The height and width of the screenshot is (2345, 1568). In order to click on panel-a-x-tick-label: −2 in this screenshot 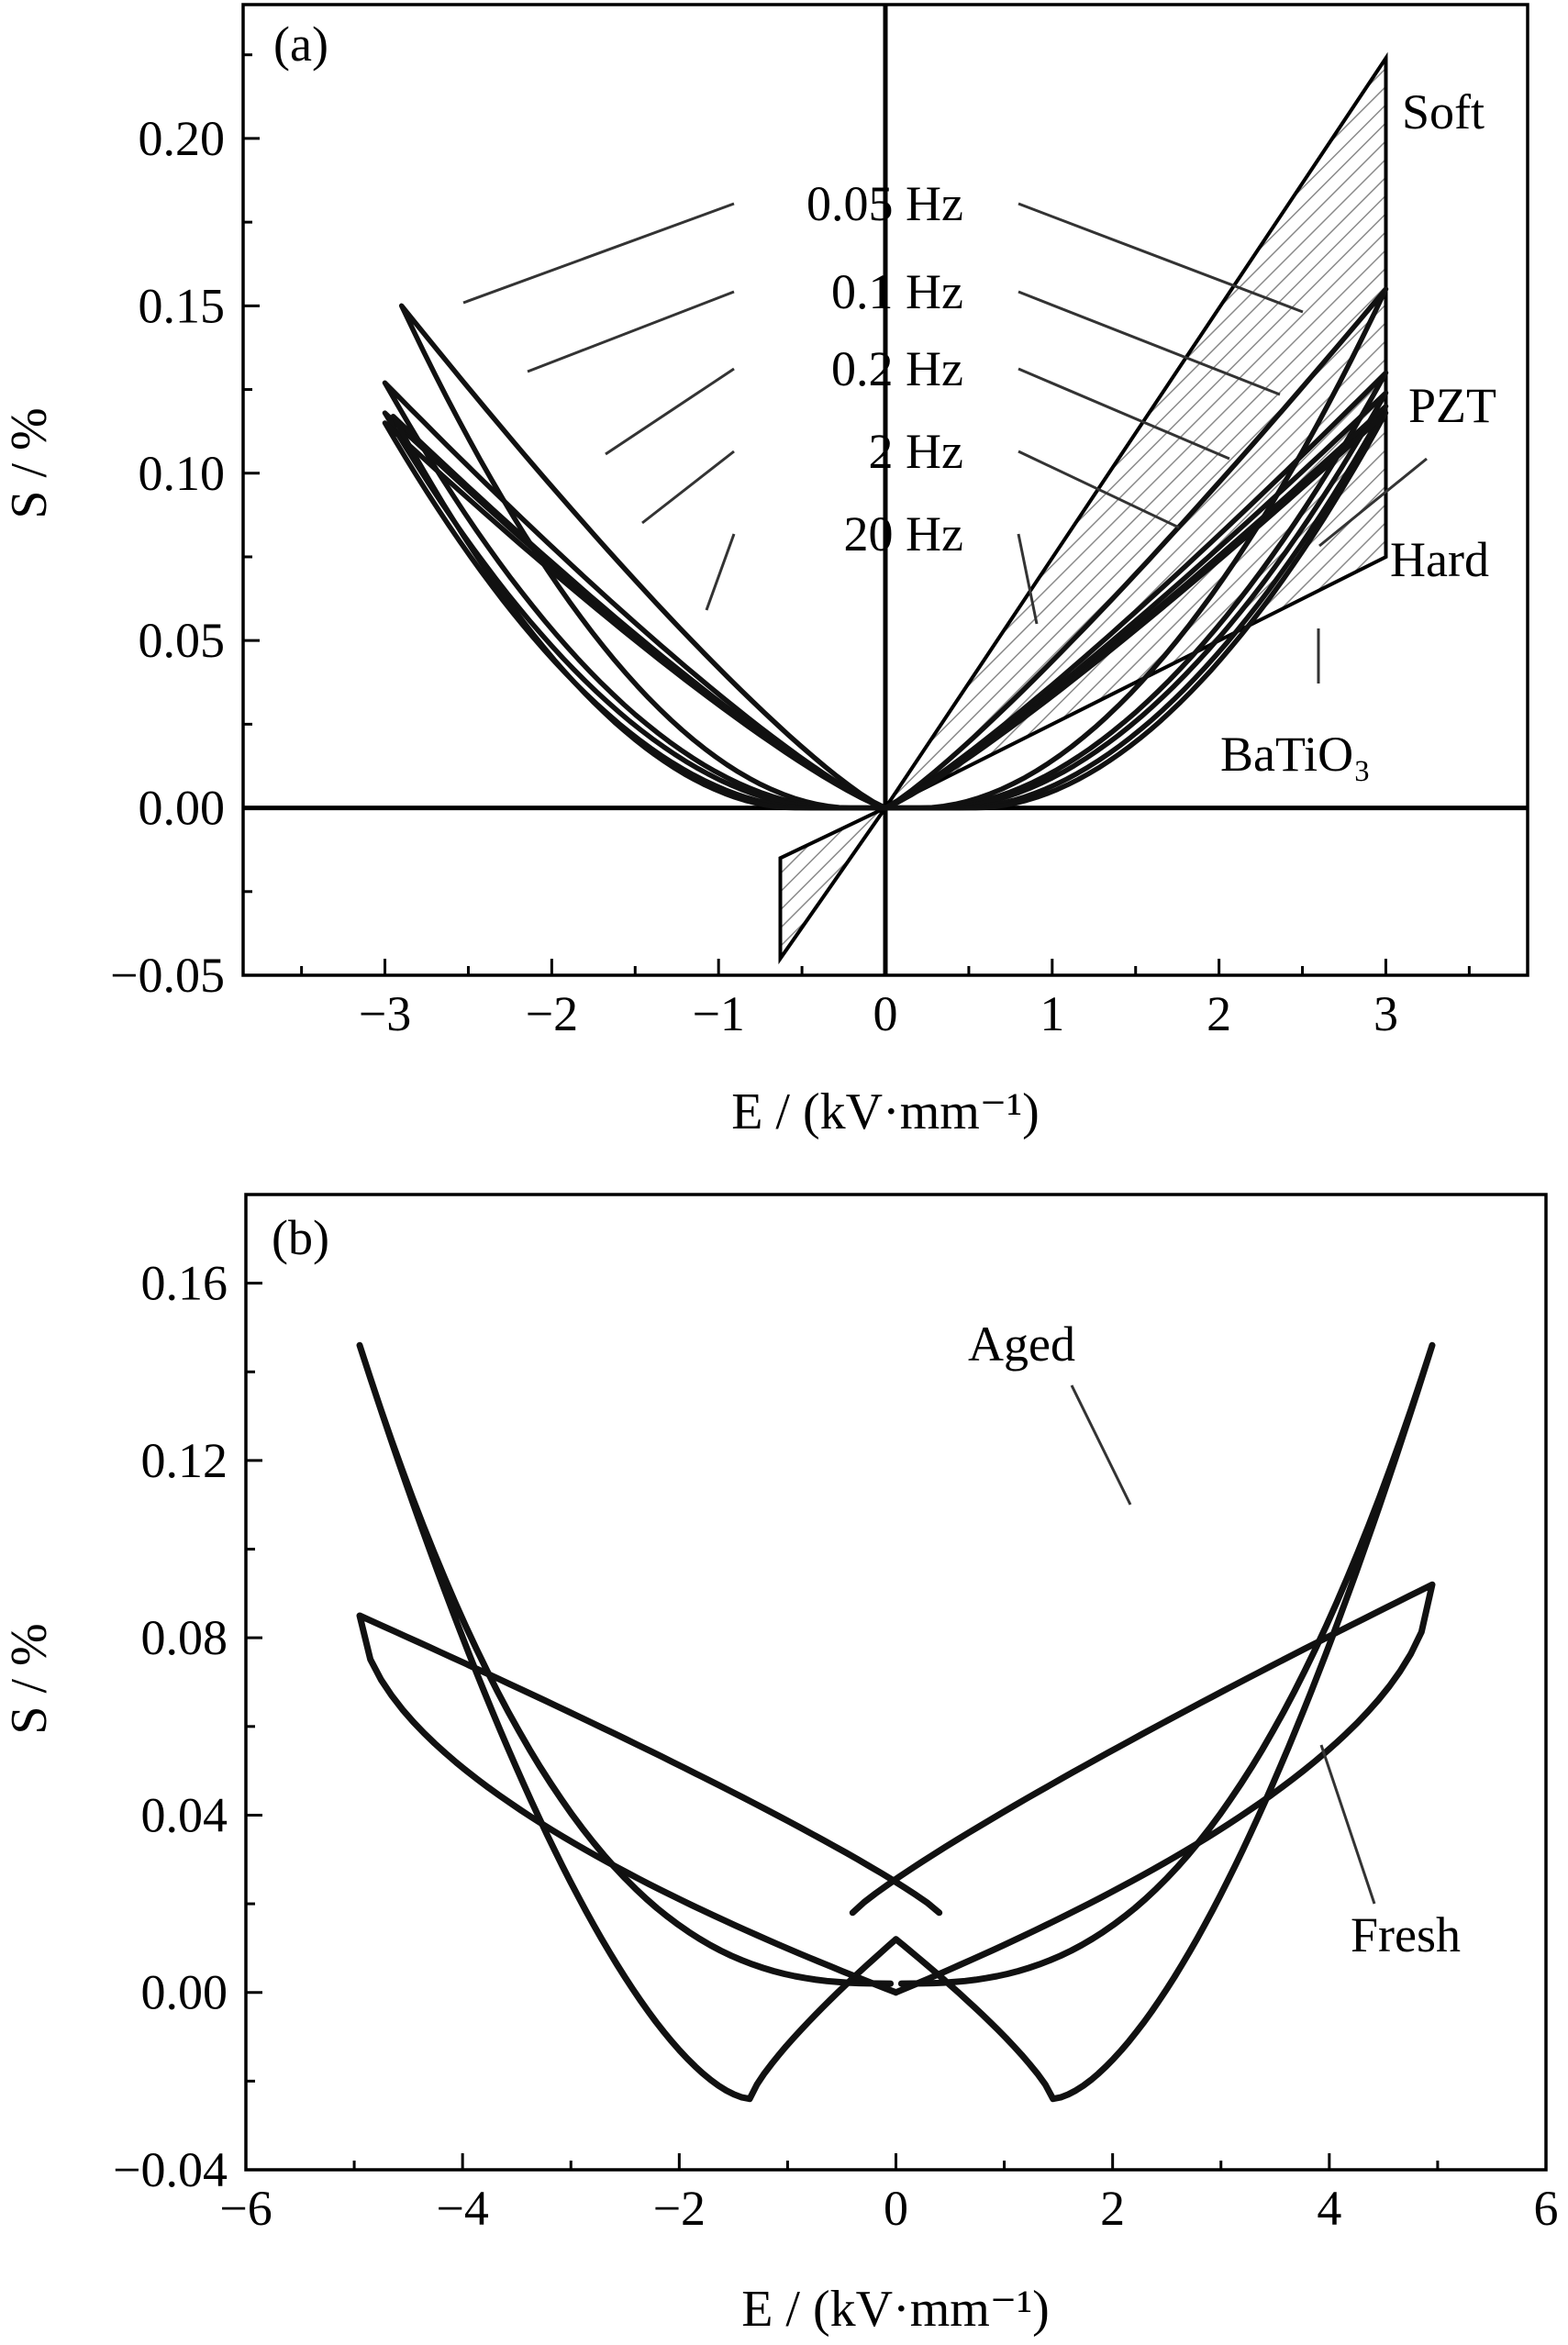, I will do `click(552, 1013)`.